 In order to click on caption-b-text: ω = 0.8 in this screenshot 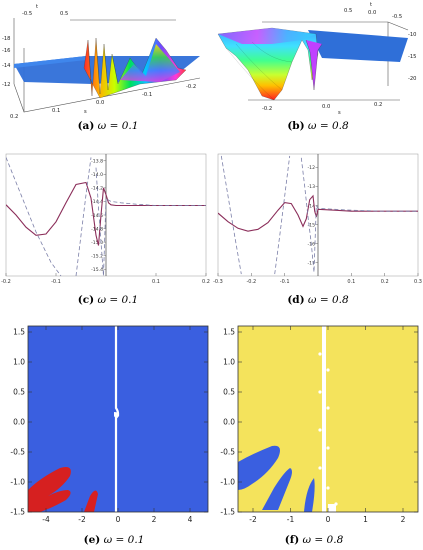, I will do `click(326, 126)`.